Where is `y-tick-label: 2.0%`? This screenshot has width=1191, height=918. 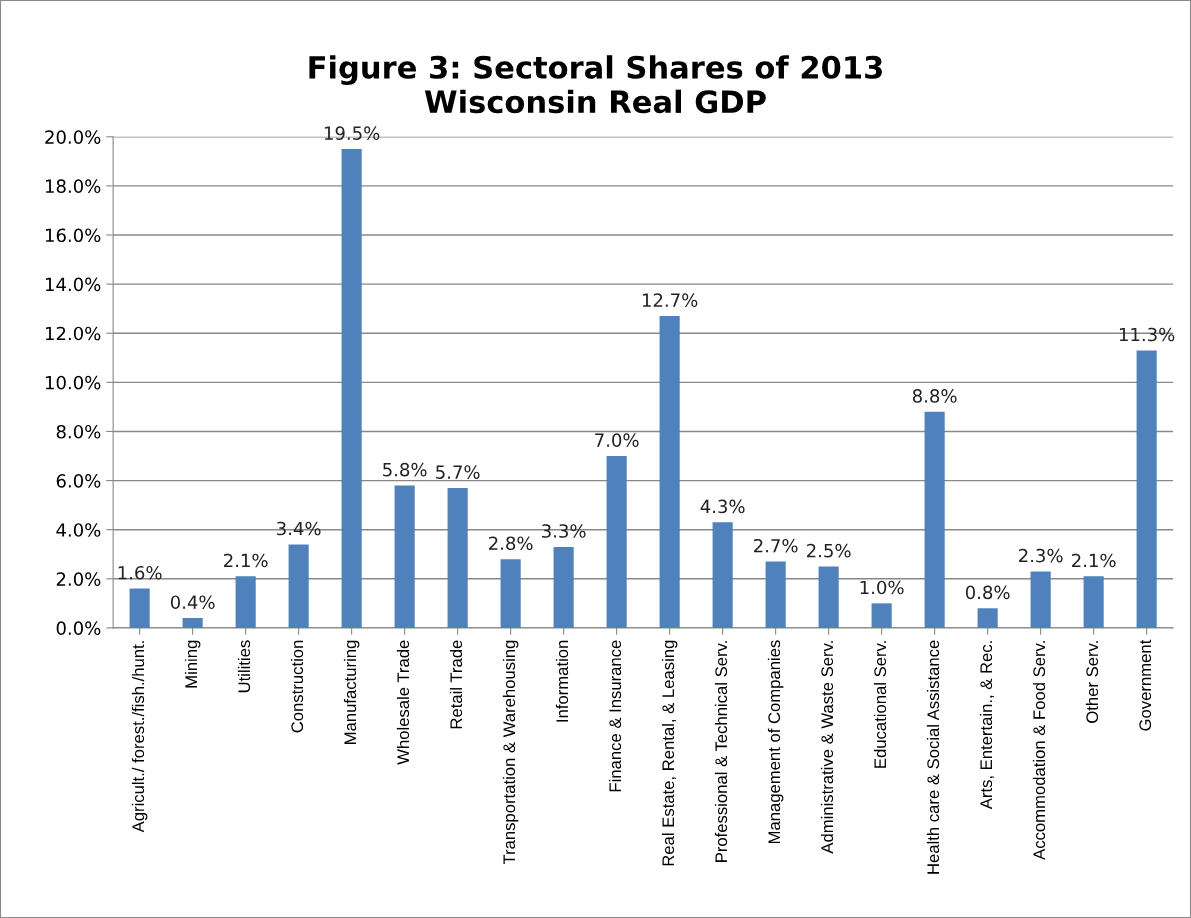
y-tick-label: 2.0% is located at coordinates (78, 579).